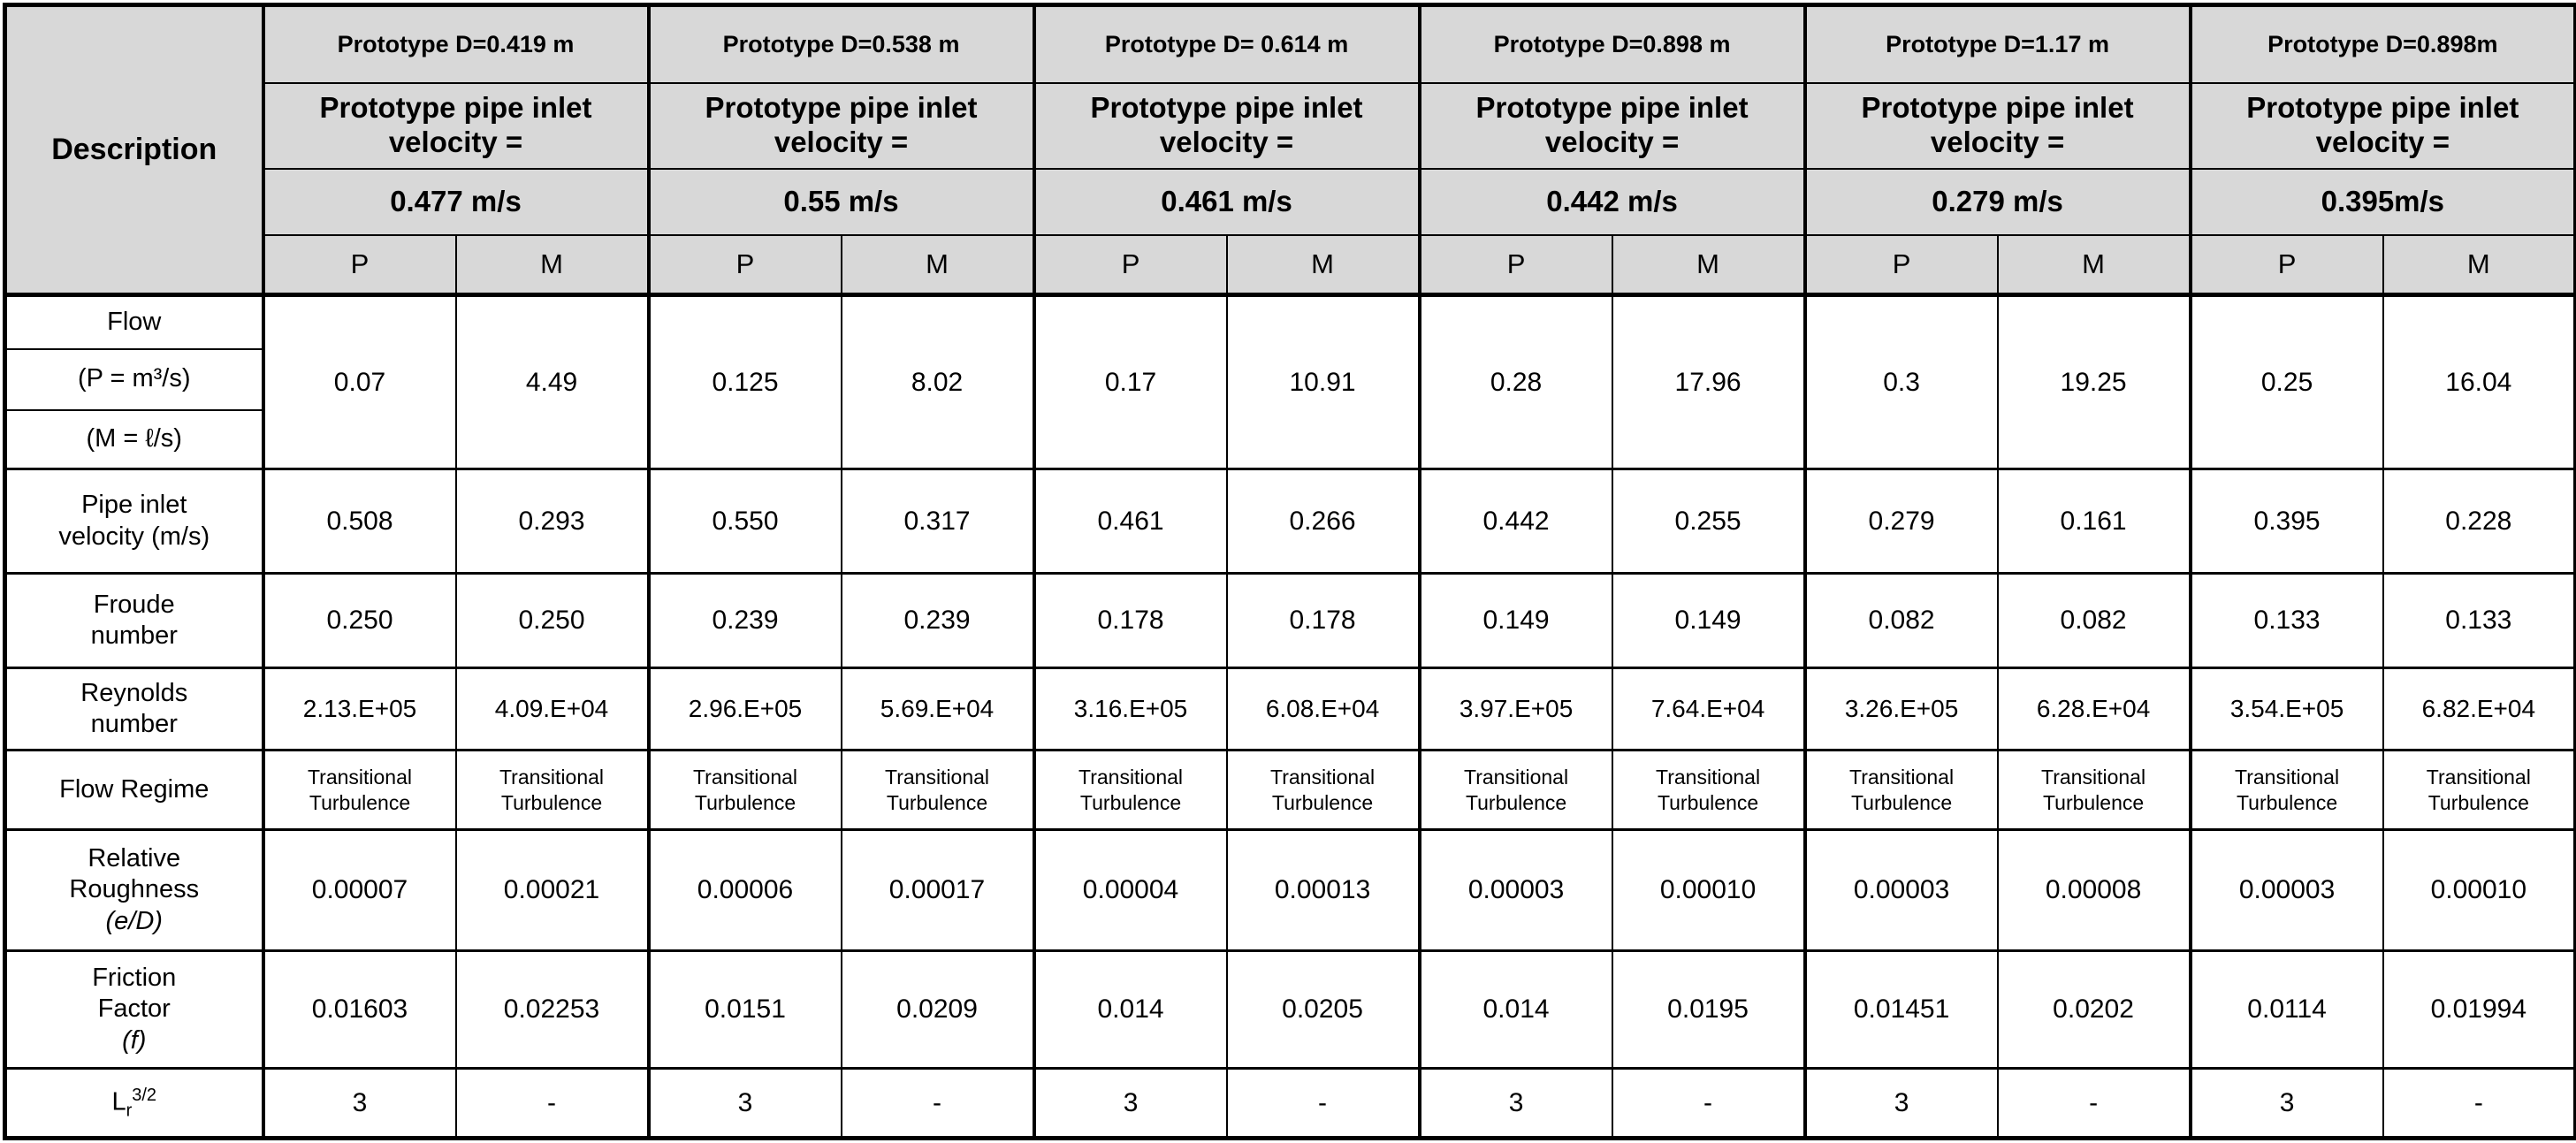 The image size is (2576, 1143). What do you see at coordinates (359, 1009) in the screenshot?
I see `friction-factor-cell: 0.01603` at bounding box center [359, 1009].